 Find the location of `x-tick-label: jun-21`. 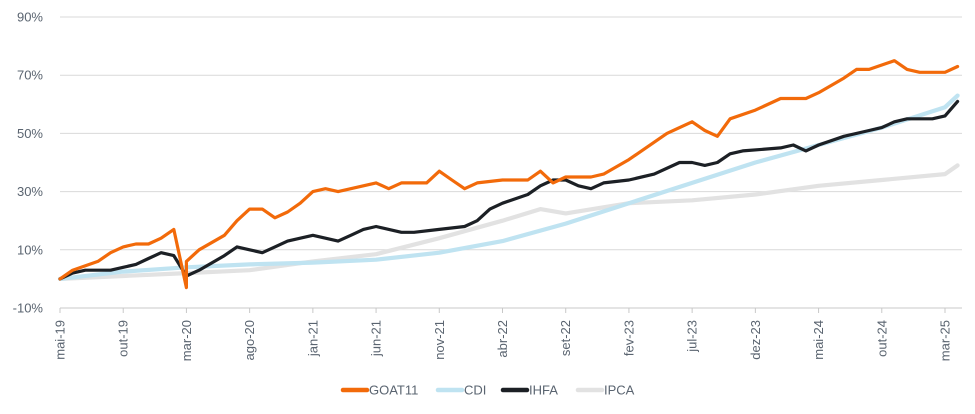

x-tick-label: jun-21 is located at coordinates (376, 338).